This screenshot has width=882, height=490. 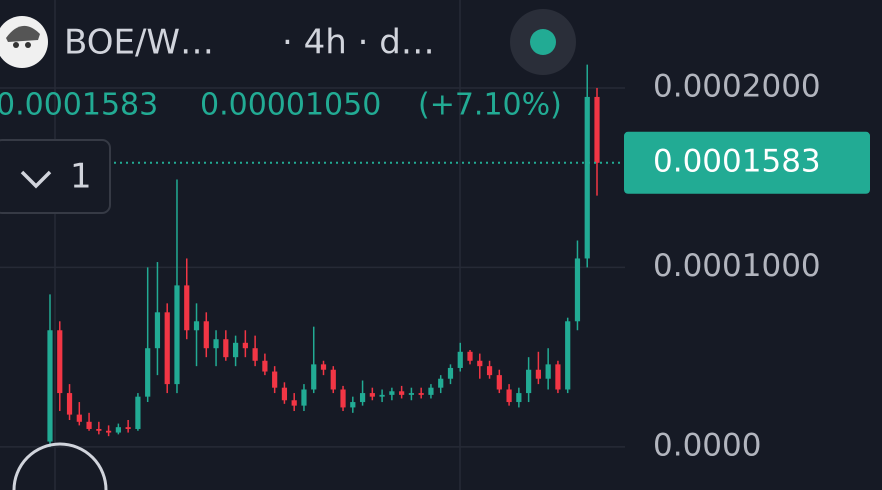 I want to click on bottom-button, so click(x=60, y=466).